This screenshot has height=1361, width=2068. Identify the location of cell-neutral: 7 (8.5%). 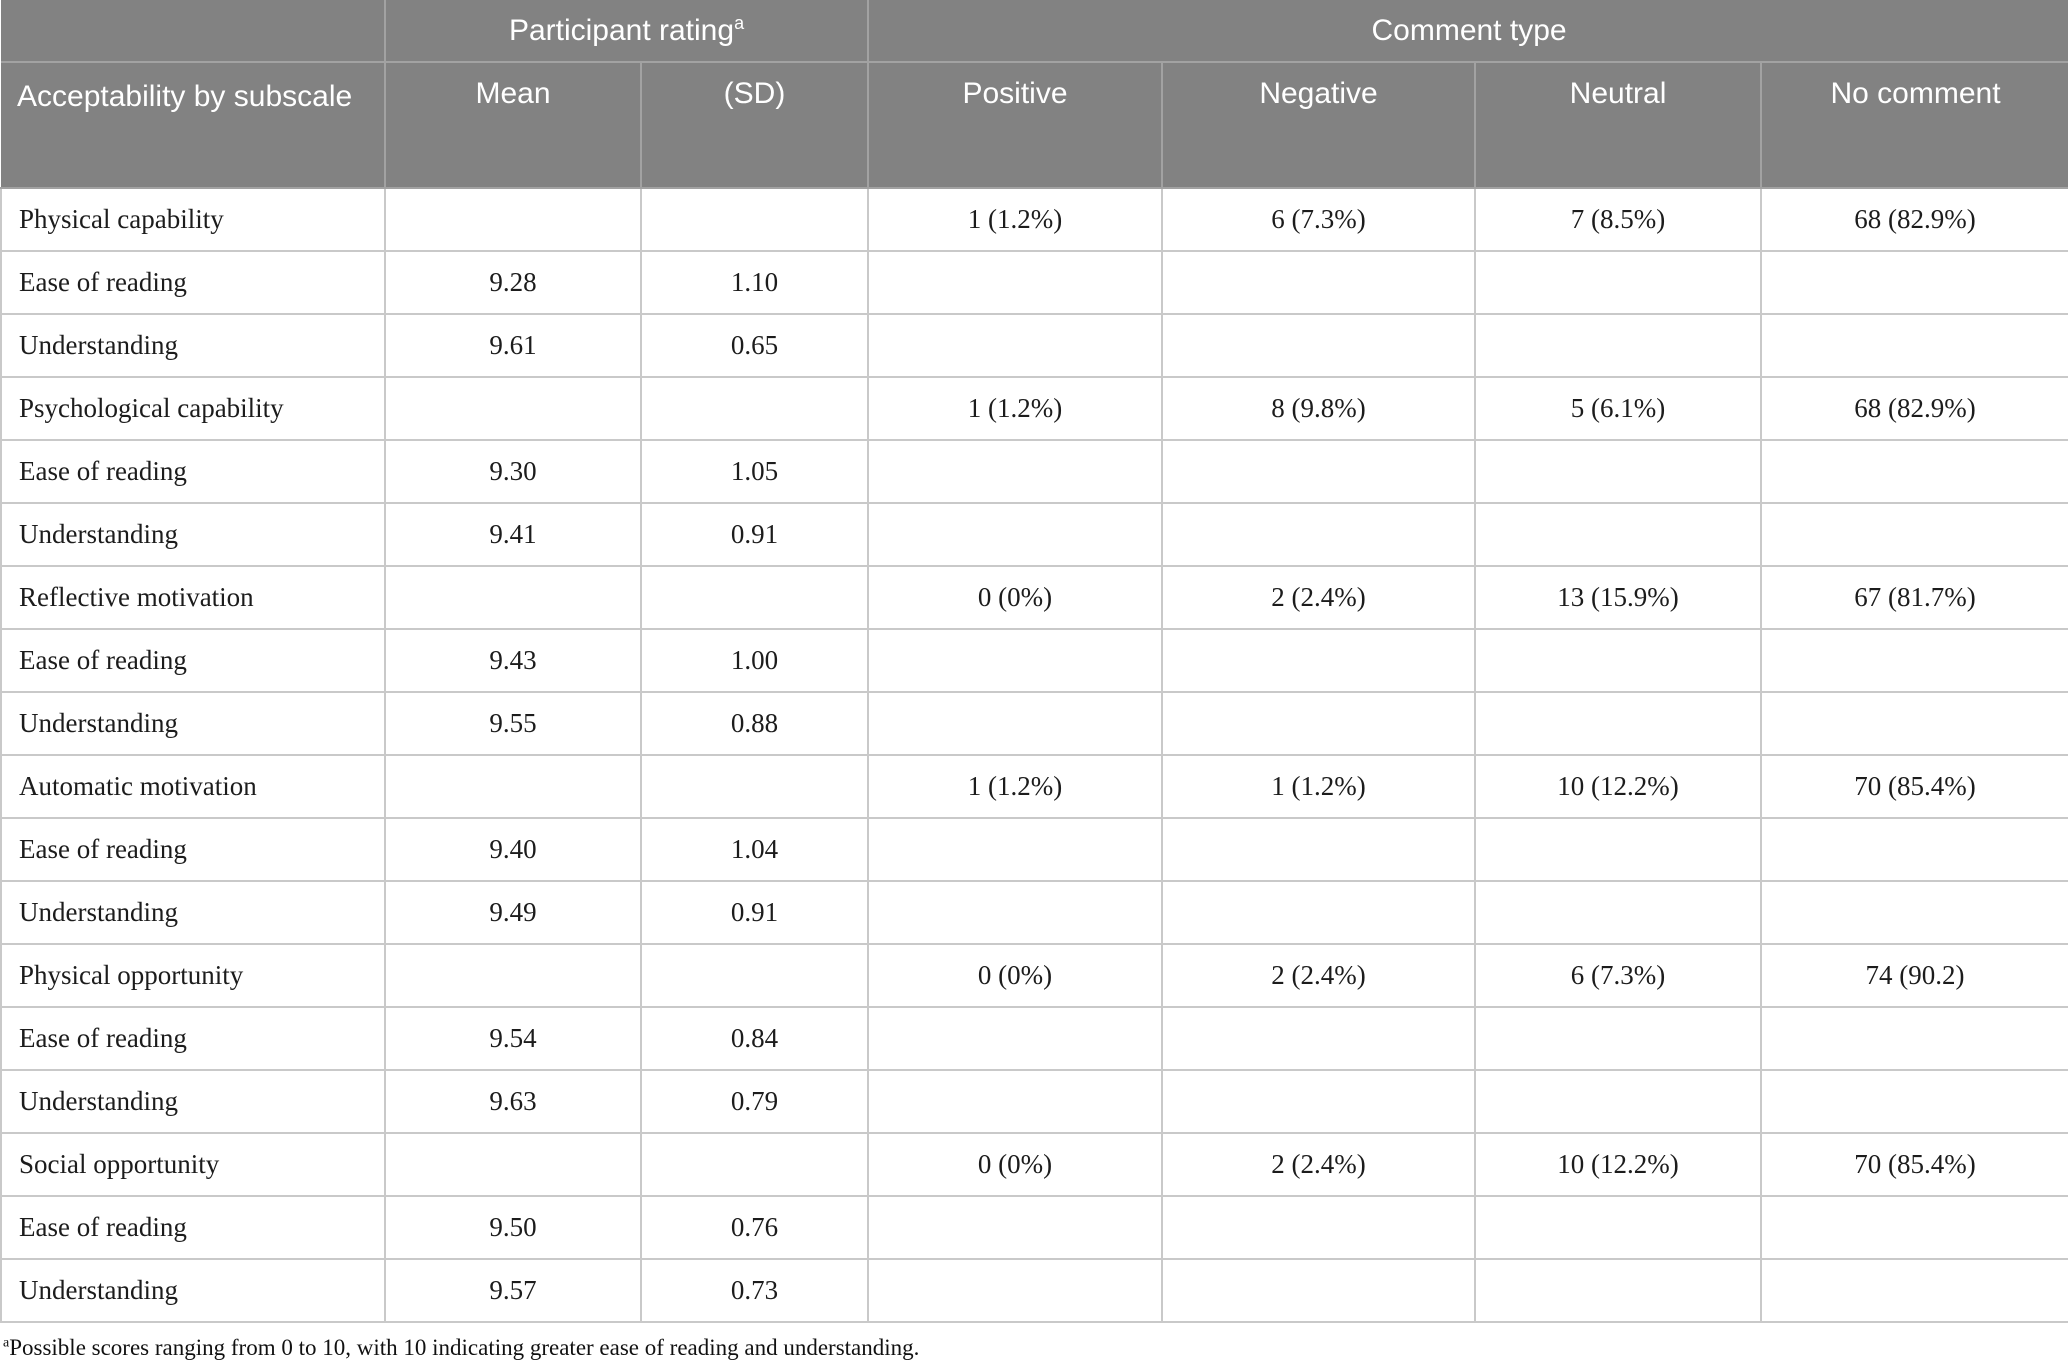
(1618, 219).